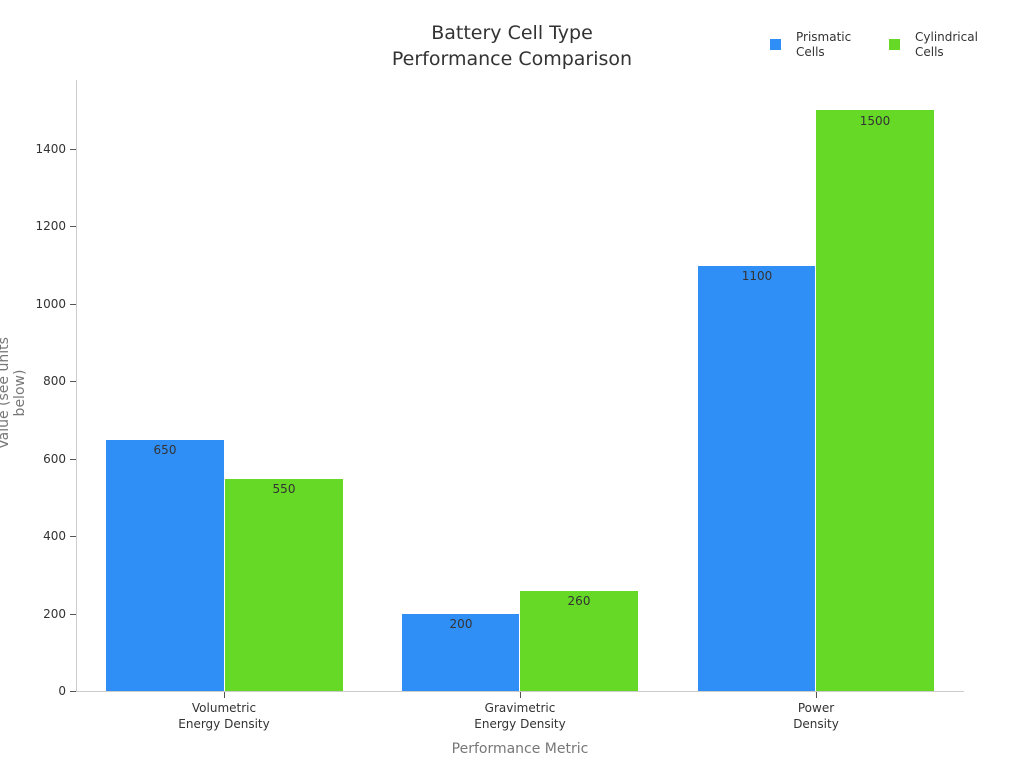 This screenshot has width=1024, height=768. Describe the element at coordinates (62, 691) in the screenshot. I see `y-tick-label: 0` at that location.